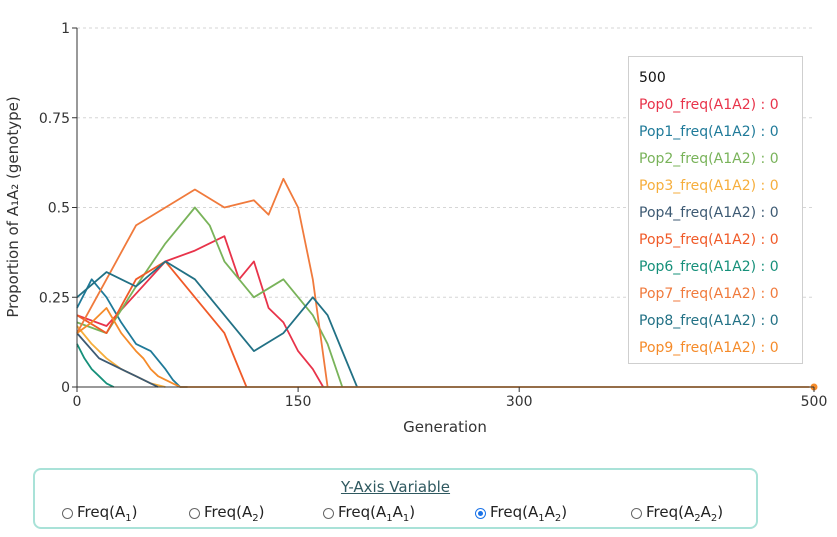  Describe the element at coordinates (709, 294) in the screenshot. I see `legend-row-pop7: Pop7_freq(A1A2) : 0` at that location.